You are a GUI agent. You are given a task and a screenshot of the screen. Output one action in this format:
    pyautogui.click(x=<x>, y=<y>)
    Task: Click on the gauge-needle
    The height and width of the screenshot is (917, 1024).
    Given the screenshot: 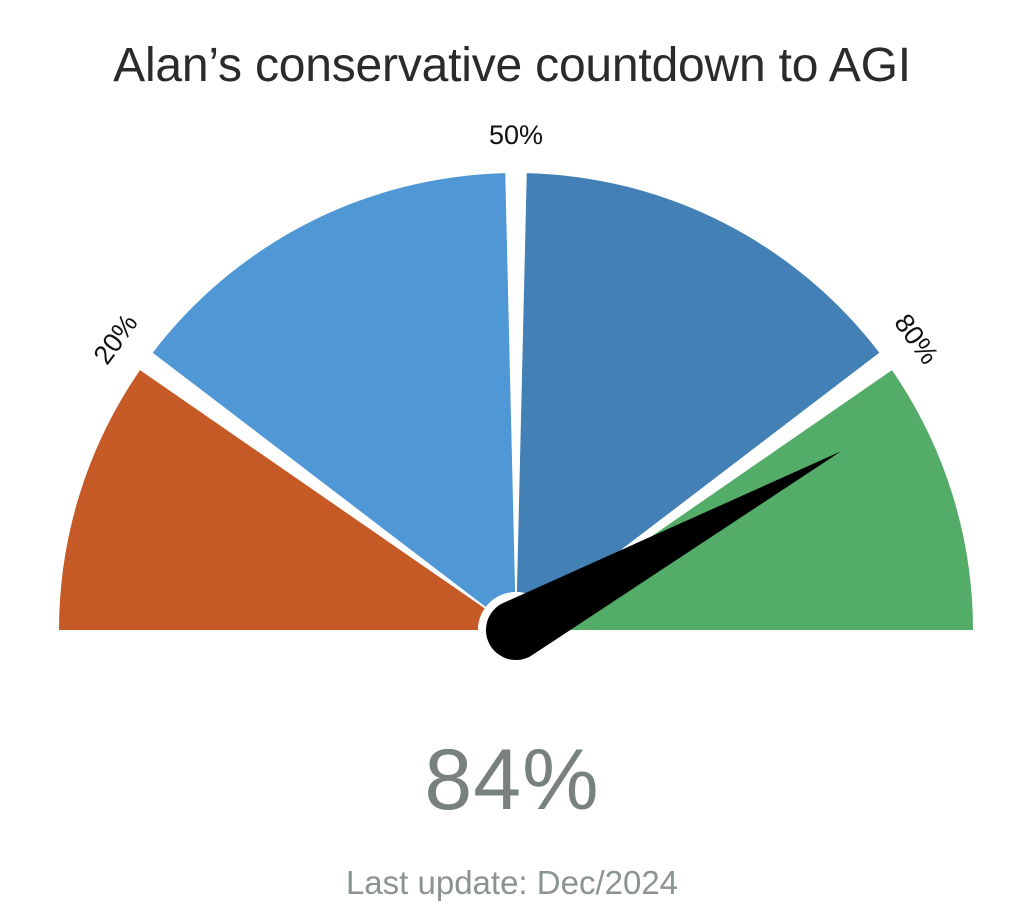 What is the action you would take?
    pyautogui.click(x=663, y=556)
    